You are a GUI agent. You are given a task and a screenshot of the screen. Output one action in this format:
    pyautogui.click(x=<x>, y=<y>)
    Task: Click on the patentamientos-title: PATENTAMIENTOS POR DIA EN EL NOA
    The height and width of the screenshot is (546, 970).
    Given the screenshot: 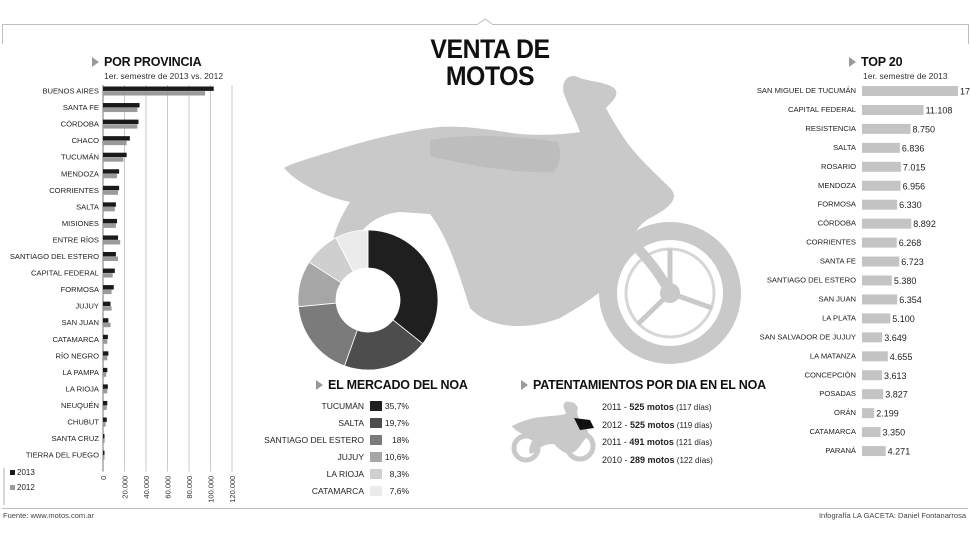 What is the action you would take?
    pyautogui.click(x=643, y=385)
    